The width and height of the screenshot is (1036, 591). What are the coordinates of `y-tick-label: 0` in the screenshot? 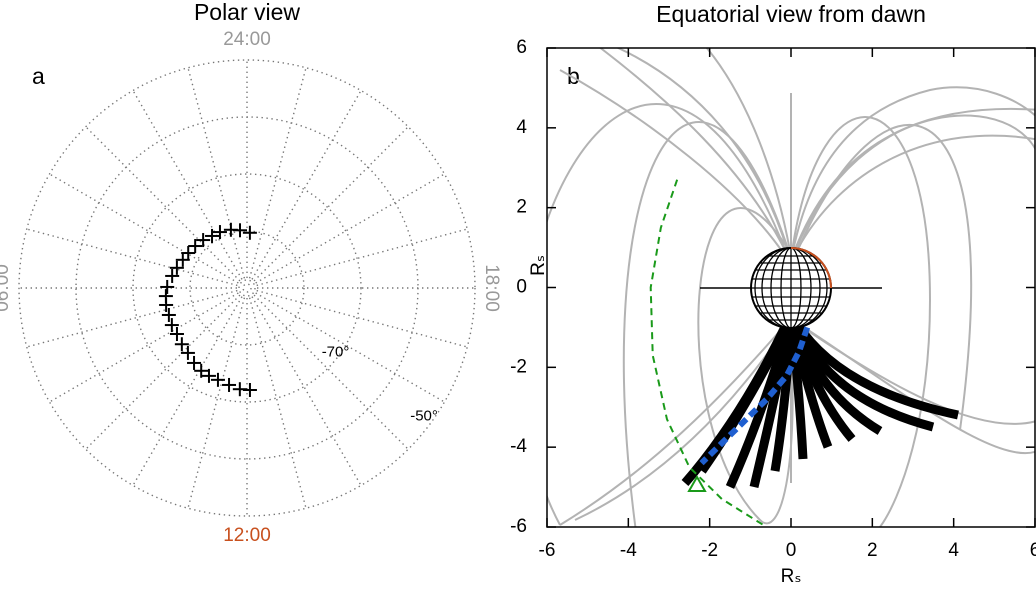 It's located at (521, 287).